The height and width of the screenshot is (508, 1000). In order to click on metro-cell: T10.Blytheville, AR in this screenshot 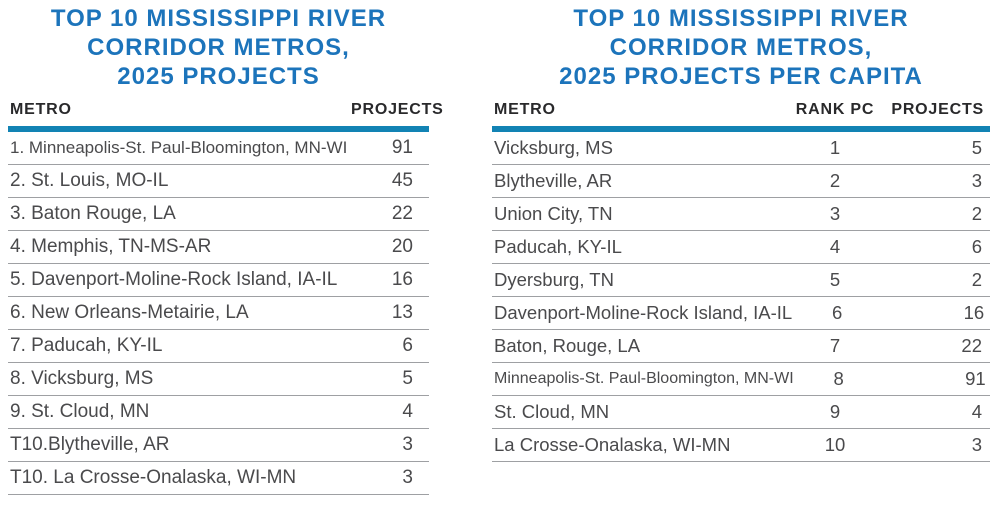, I will do `click(90, 444)`.